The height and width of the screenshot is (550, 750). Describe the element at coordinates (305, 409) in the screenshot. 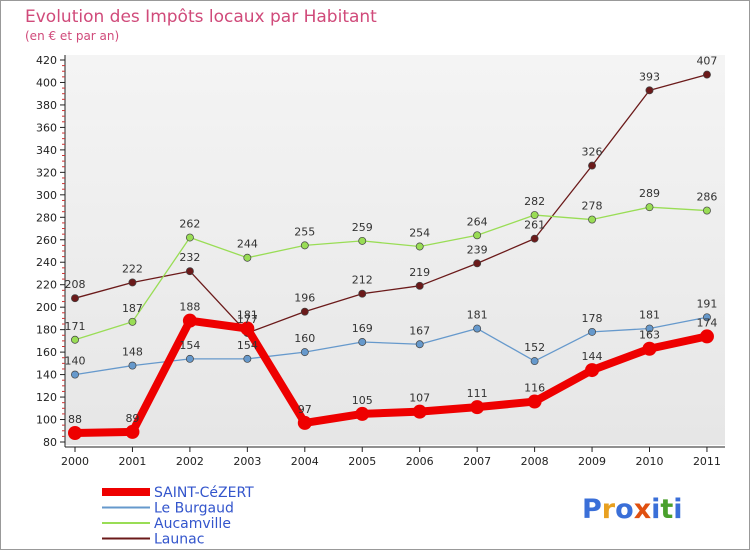

I see `data-label-saint-c-zert: 97` at that location.